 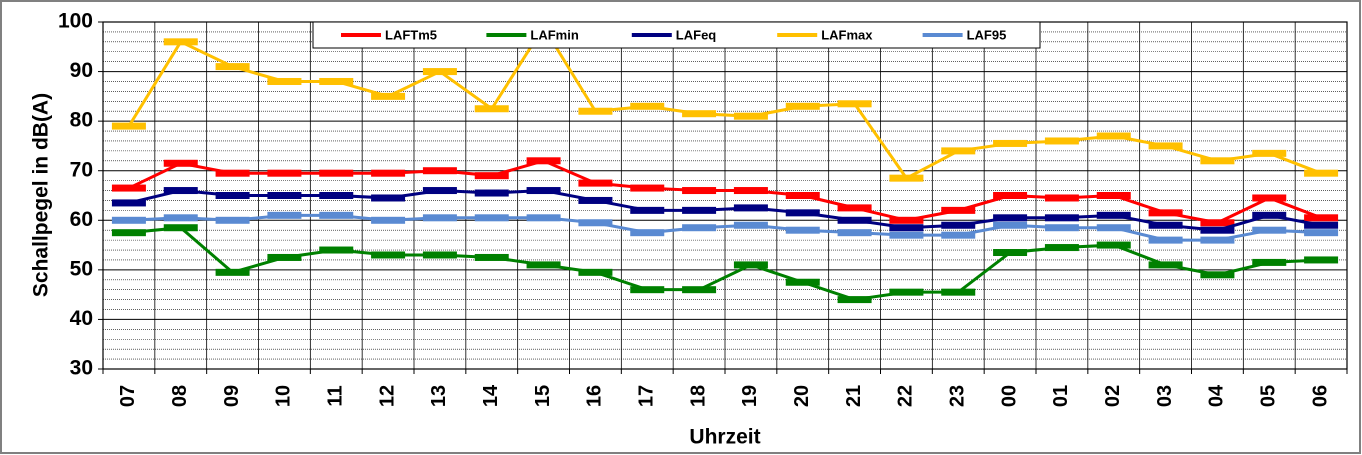 I want to click on x-tick-label: 01, so click(x=1061, y=396).